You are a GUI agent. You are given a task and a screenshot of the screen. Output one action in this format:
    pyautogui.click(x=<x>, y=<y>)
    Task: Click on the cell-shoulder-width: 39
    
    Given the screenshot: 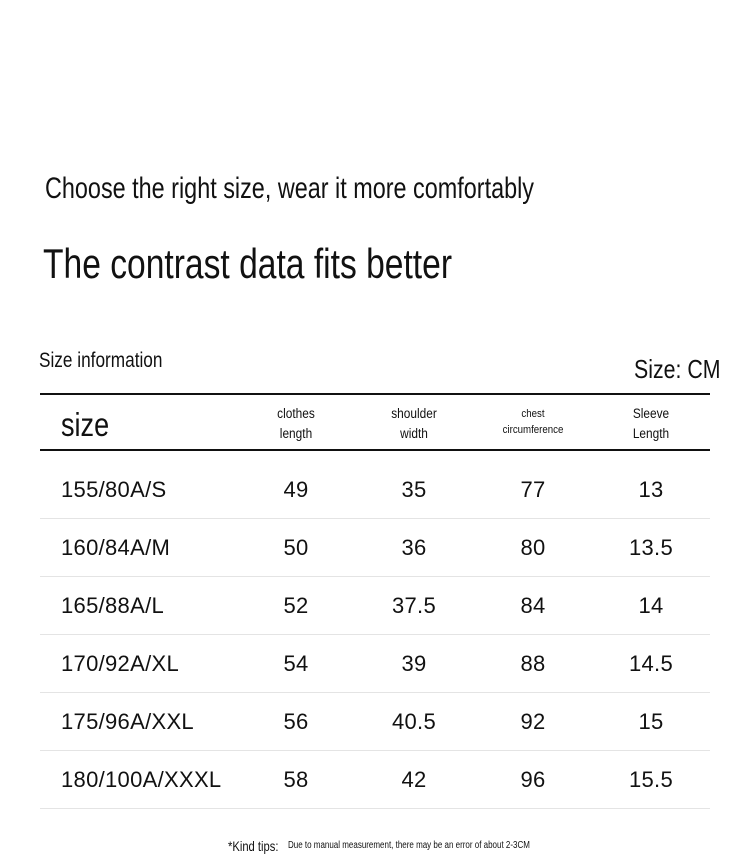 What is the action you would take?
    pyautogui.click(x=414, y=663)
    